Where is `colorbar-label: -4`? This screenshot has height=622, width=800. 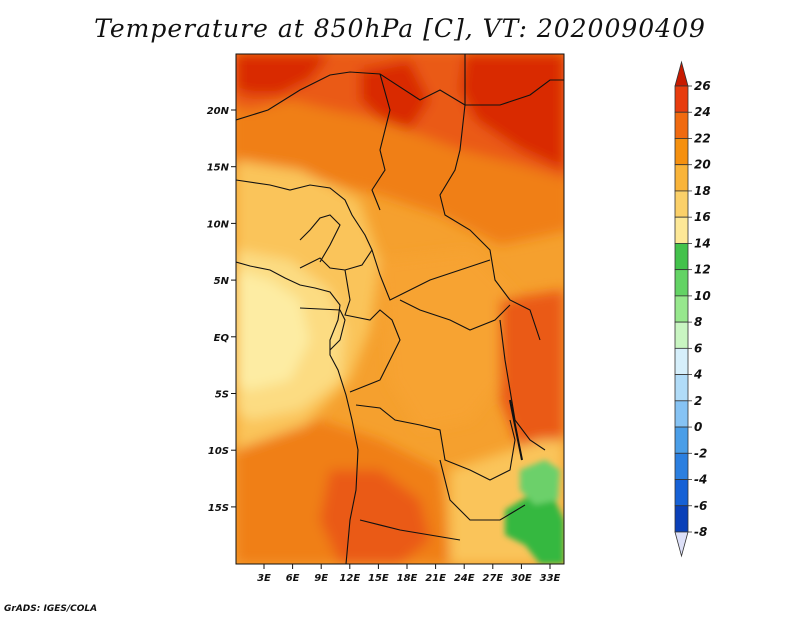
colorbar-label: -4 is located at coordinates (700, 480).